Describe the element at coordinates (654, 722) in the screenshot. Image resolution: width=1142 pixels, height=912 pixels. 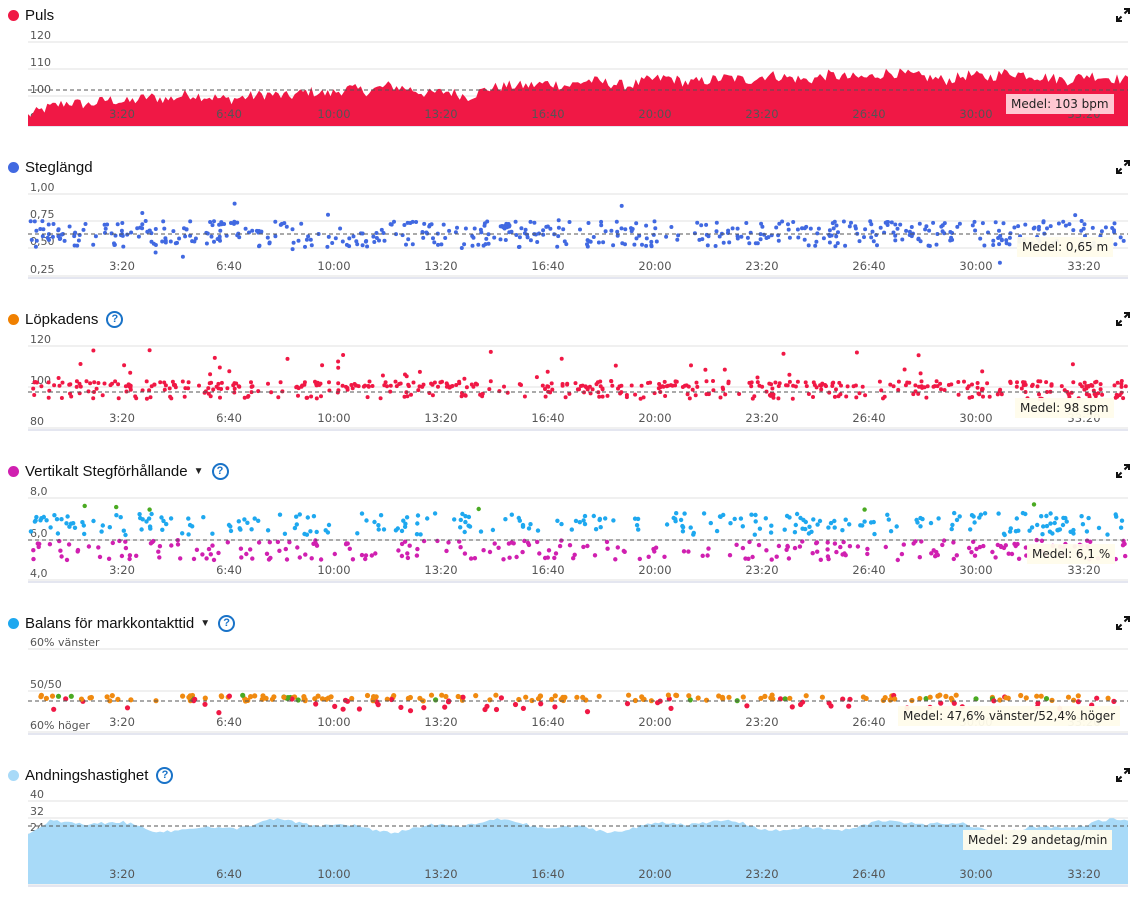
I see `x-tick-label: 20:00` at that location.